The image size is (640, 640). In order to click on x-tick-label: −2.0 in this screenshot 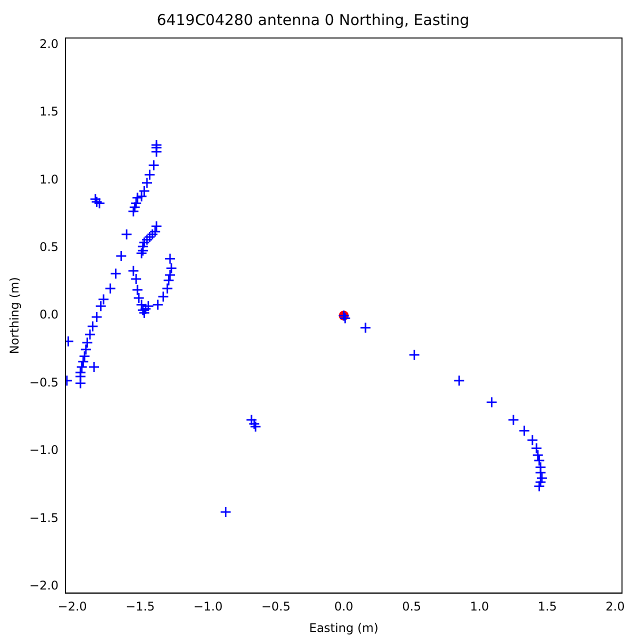, I will do `click(72, 607)`.